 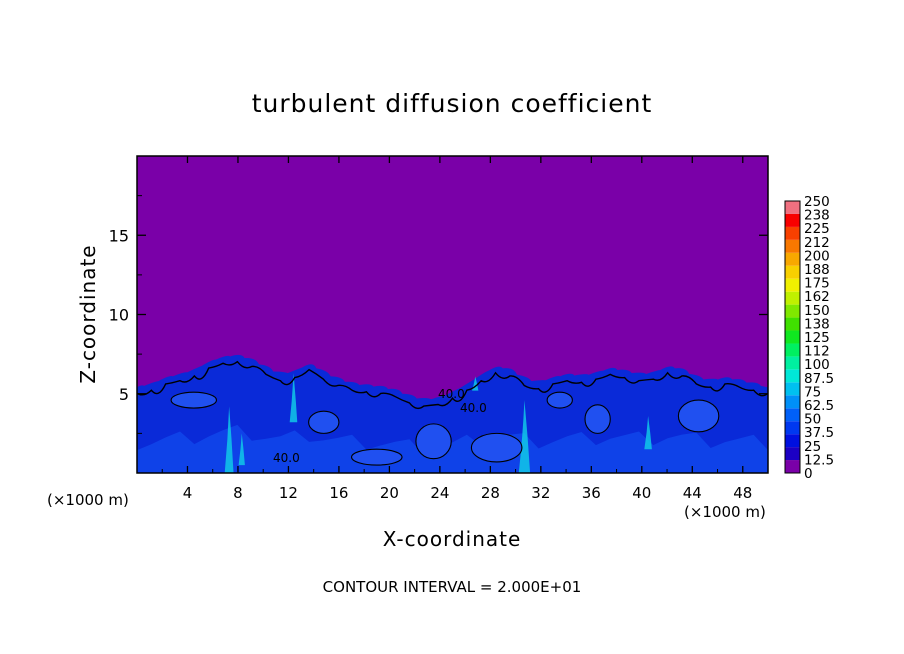 What do you see at coordinates (725, 512) in the screenshot?
I see `x-unit-right: (×1000 m)` at bounding box center [725, 512].